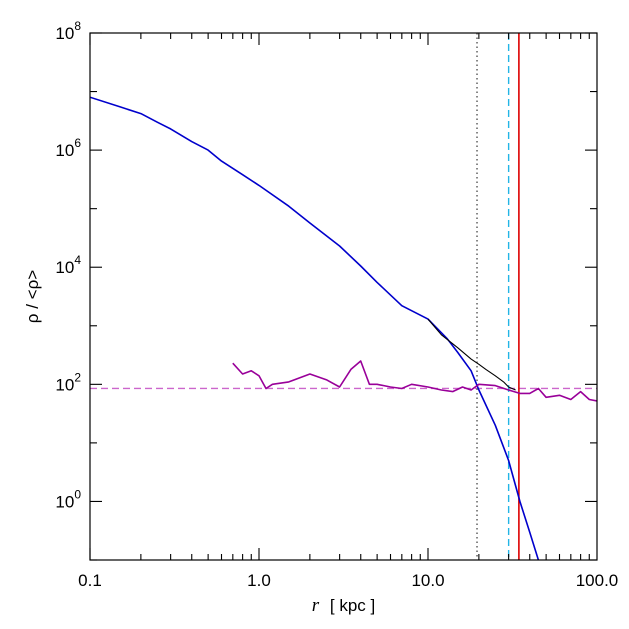 The image size is (629, 629). I want to click on x-axis-variable: r, so click(316, 605).